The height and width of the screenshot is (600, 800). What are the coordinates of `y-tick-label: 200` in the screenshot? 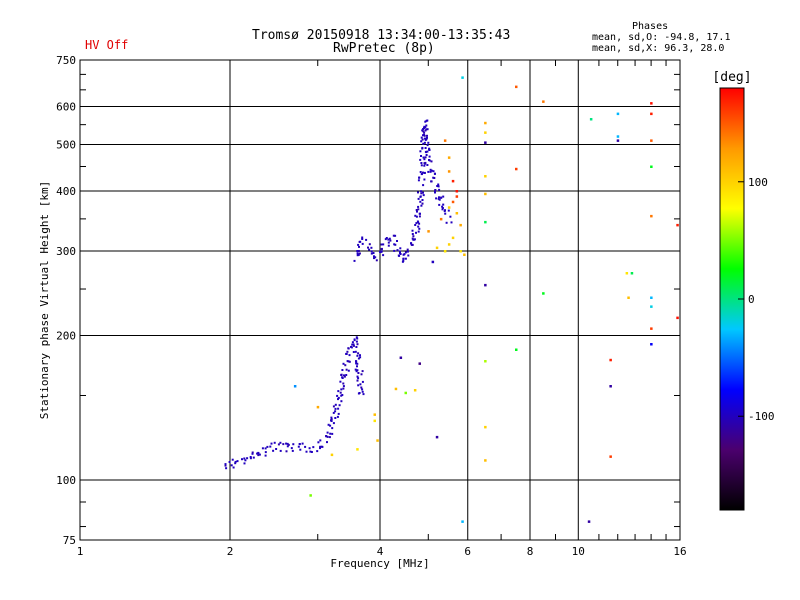 It's located at (66, 336).